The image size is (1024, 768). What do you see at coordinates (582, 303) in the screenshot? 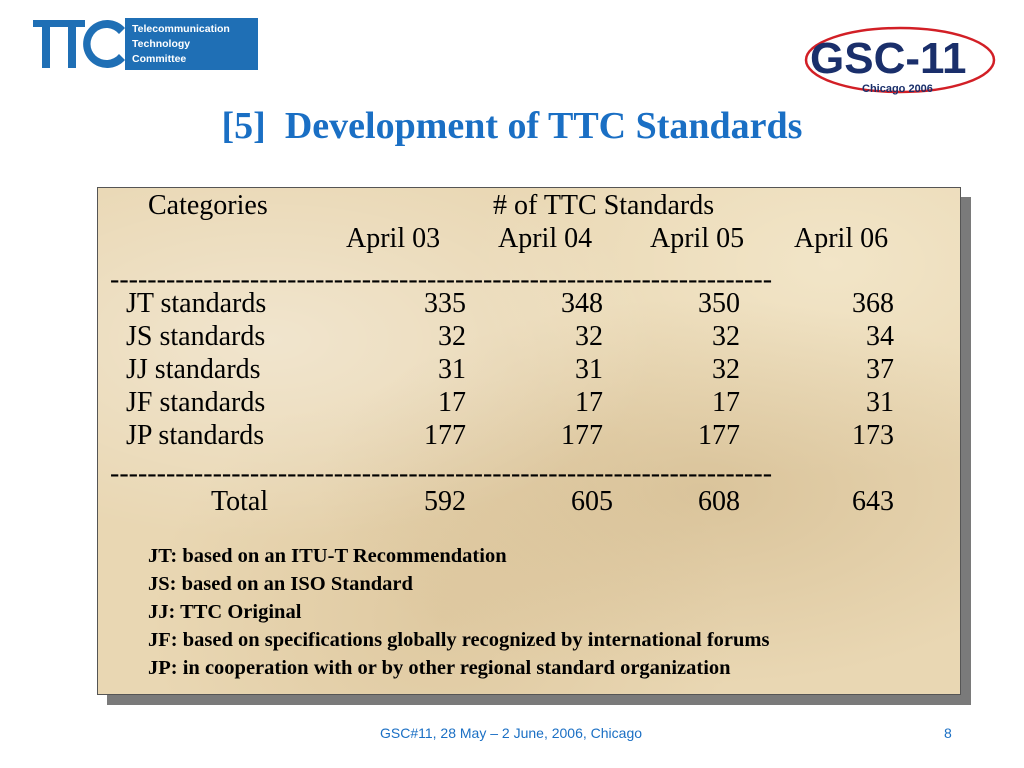
I see `cell: 348` at bounding box center [582, 303].